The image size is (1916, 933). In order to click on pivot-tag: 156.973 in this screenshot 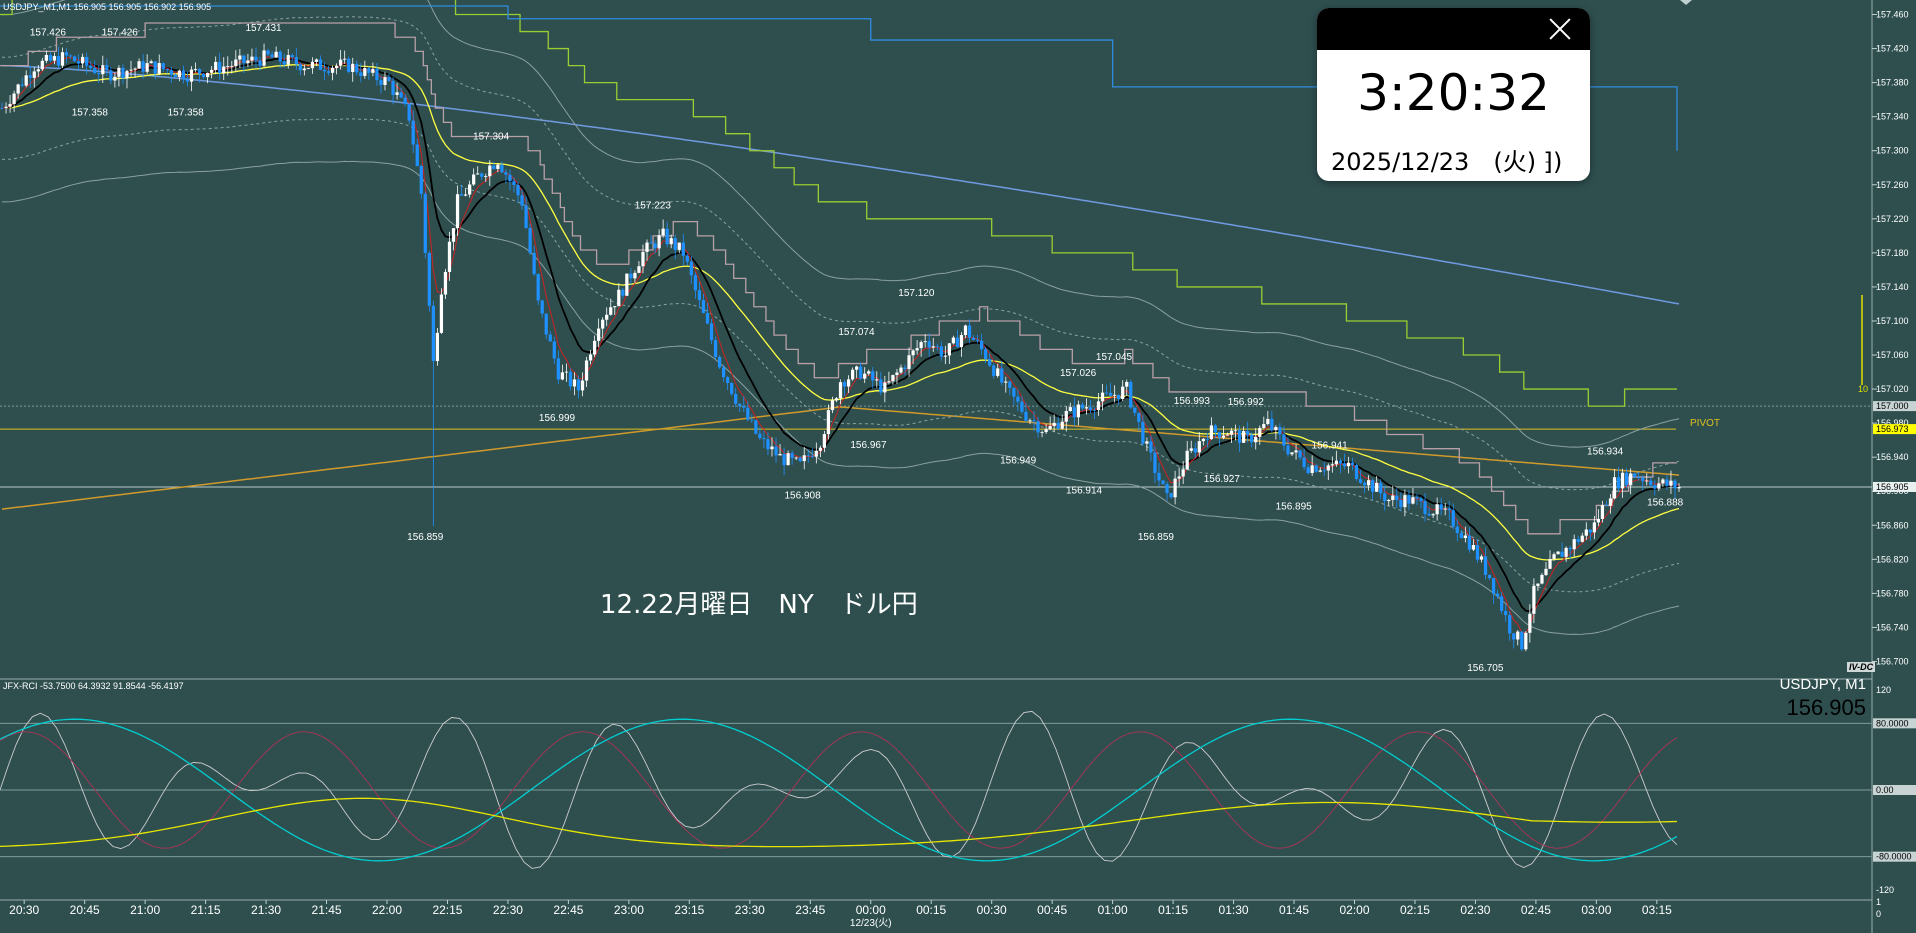, I will do `click(1892, 429)`.